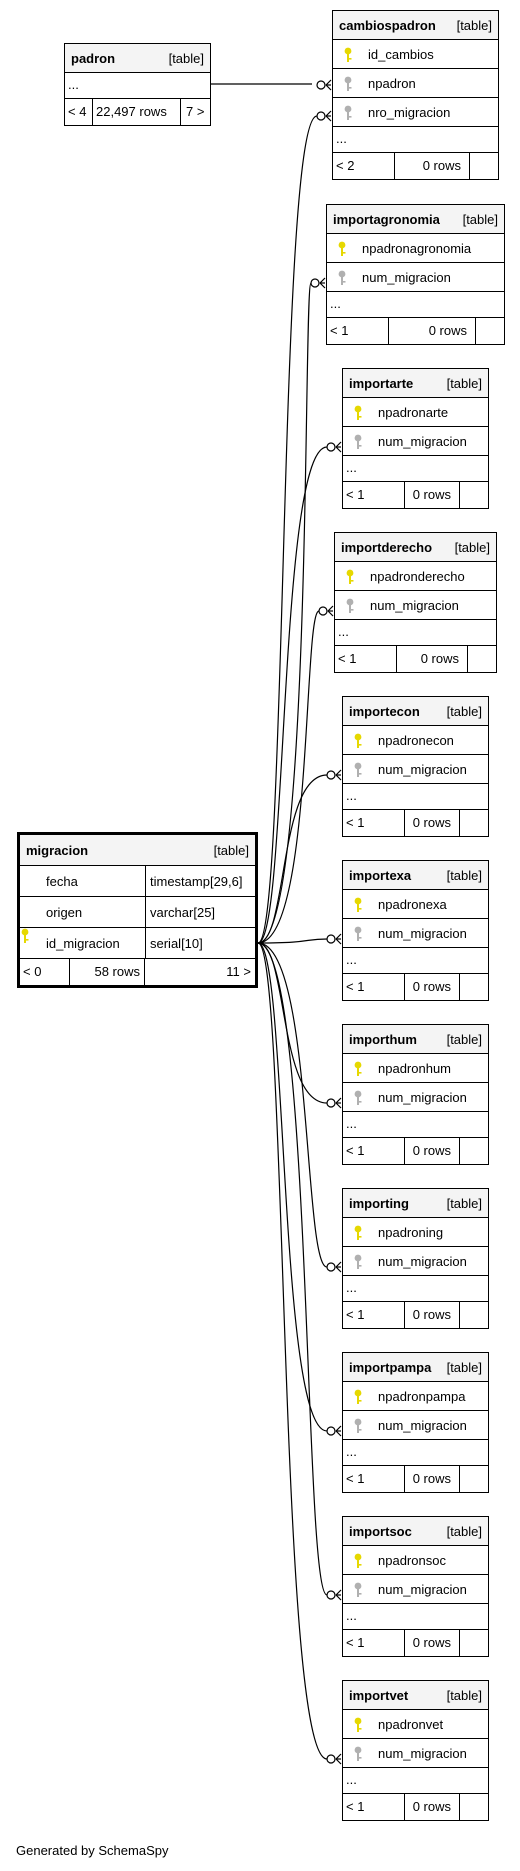 The height and width of the screenshot is (1871, 520). Describe the element at coordinates (93, 58) in the screenshot. I see `table-name: padron` at that location.